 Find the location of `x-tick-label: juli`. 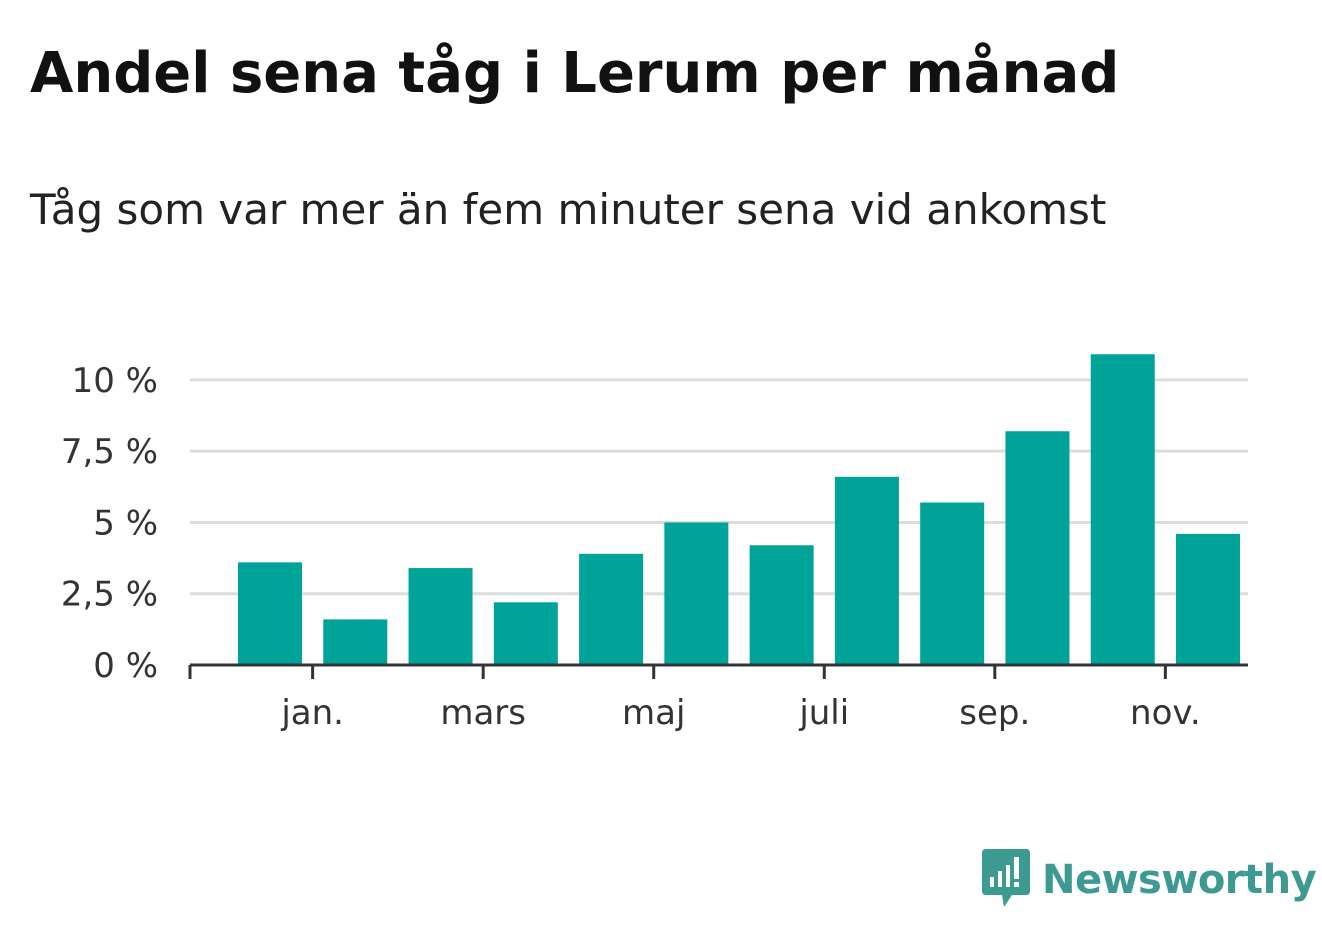

x-tick-label: juli is located at coordinates (823, 713).